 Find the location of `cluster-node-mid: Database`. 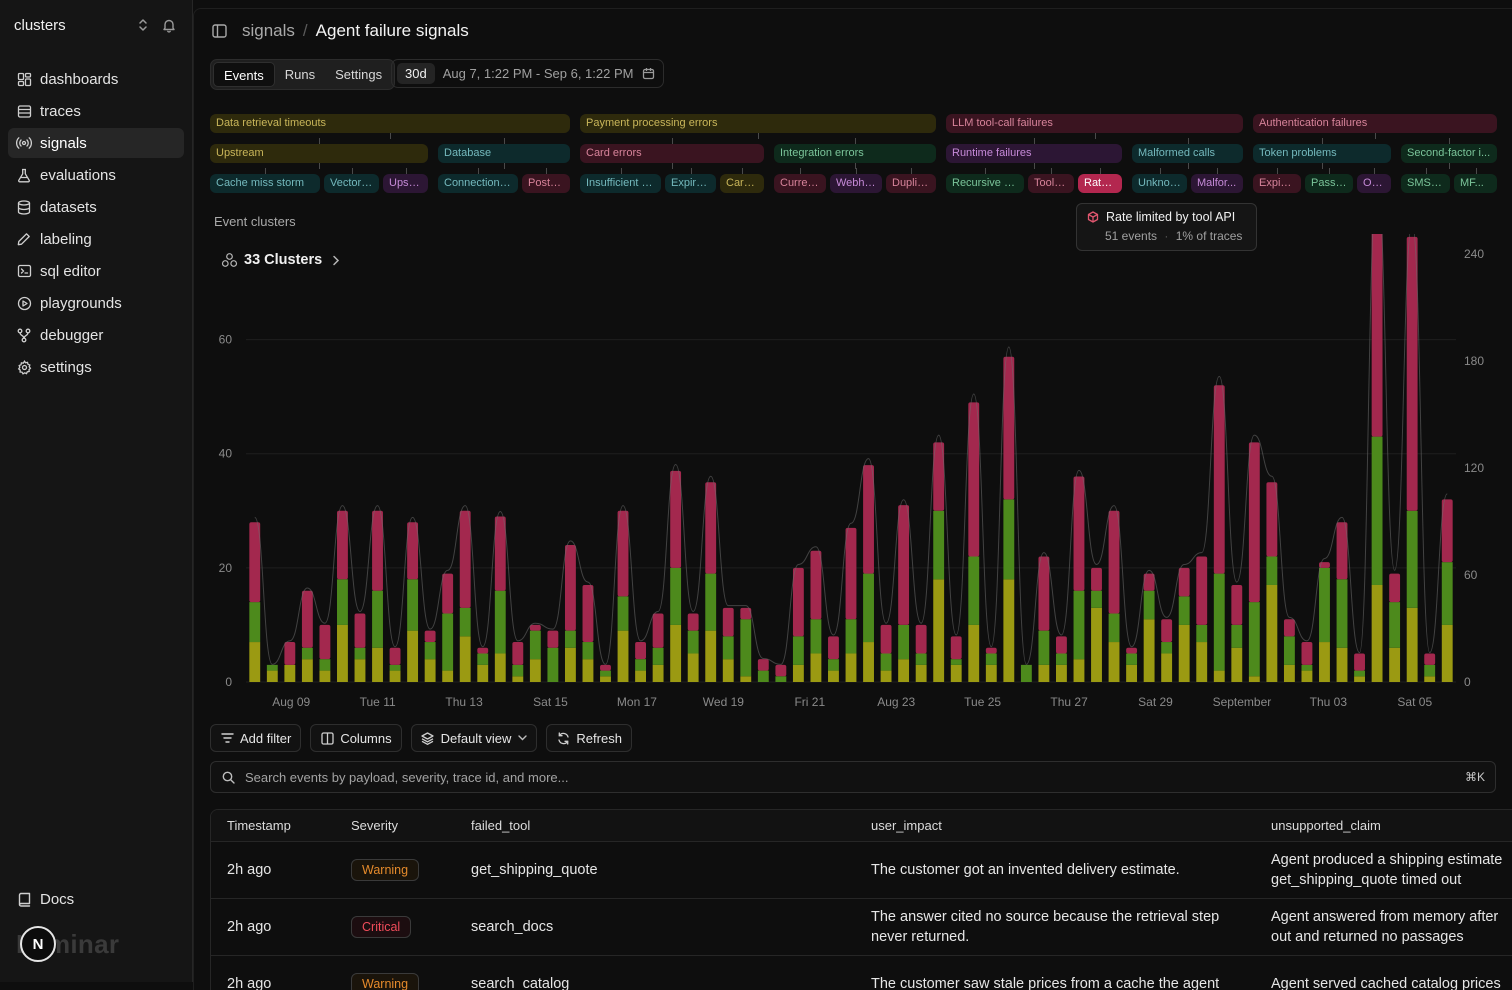

cluster-node-mid: Database is located at coordinates (504, 153).